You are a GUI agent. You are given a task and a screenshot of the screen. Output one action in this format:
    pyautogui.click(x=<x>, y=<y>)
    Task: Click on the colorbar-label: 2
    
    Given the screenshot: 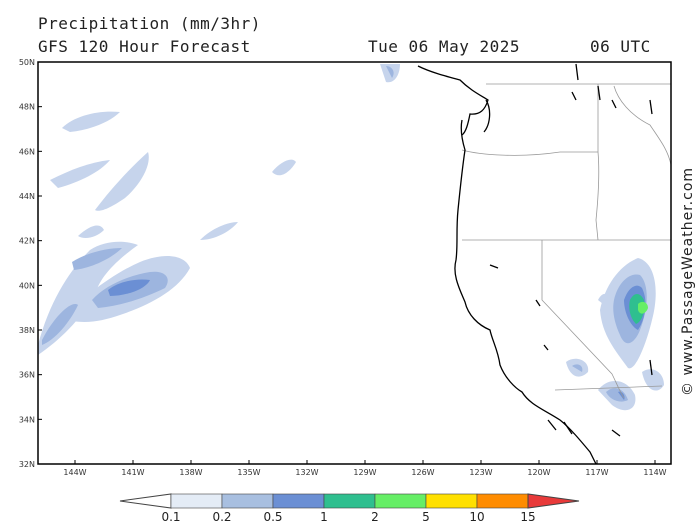 What is the action you would take?
    pyautogui.click(x=375, y=517)
    